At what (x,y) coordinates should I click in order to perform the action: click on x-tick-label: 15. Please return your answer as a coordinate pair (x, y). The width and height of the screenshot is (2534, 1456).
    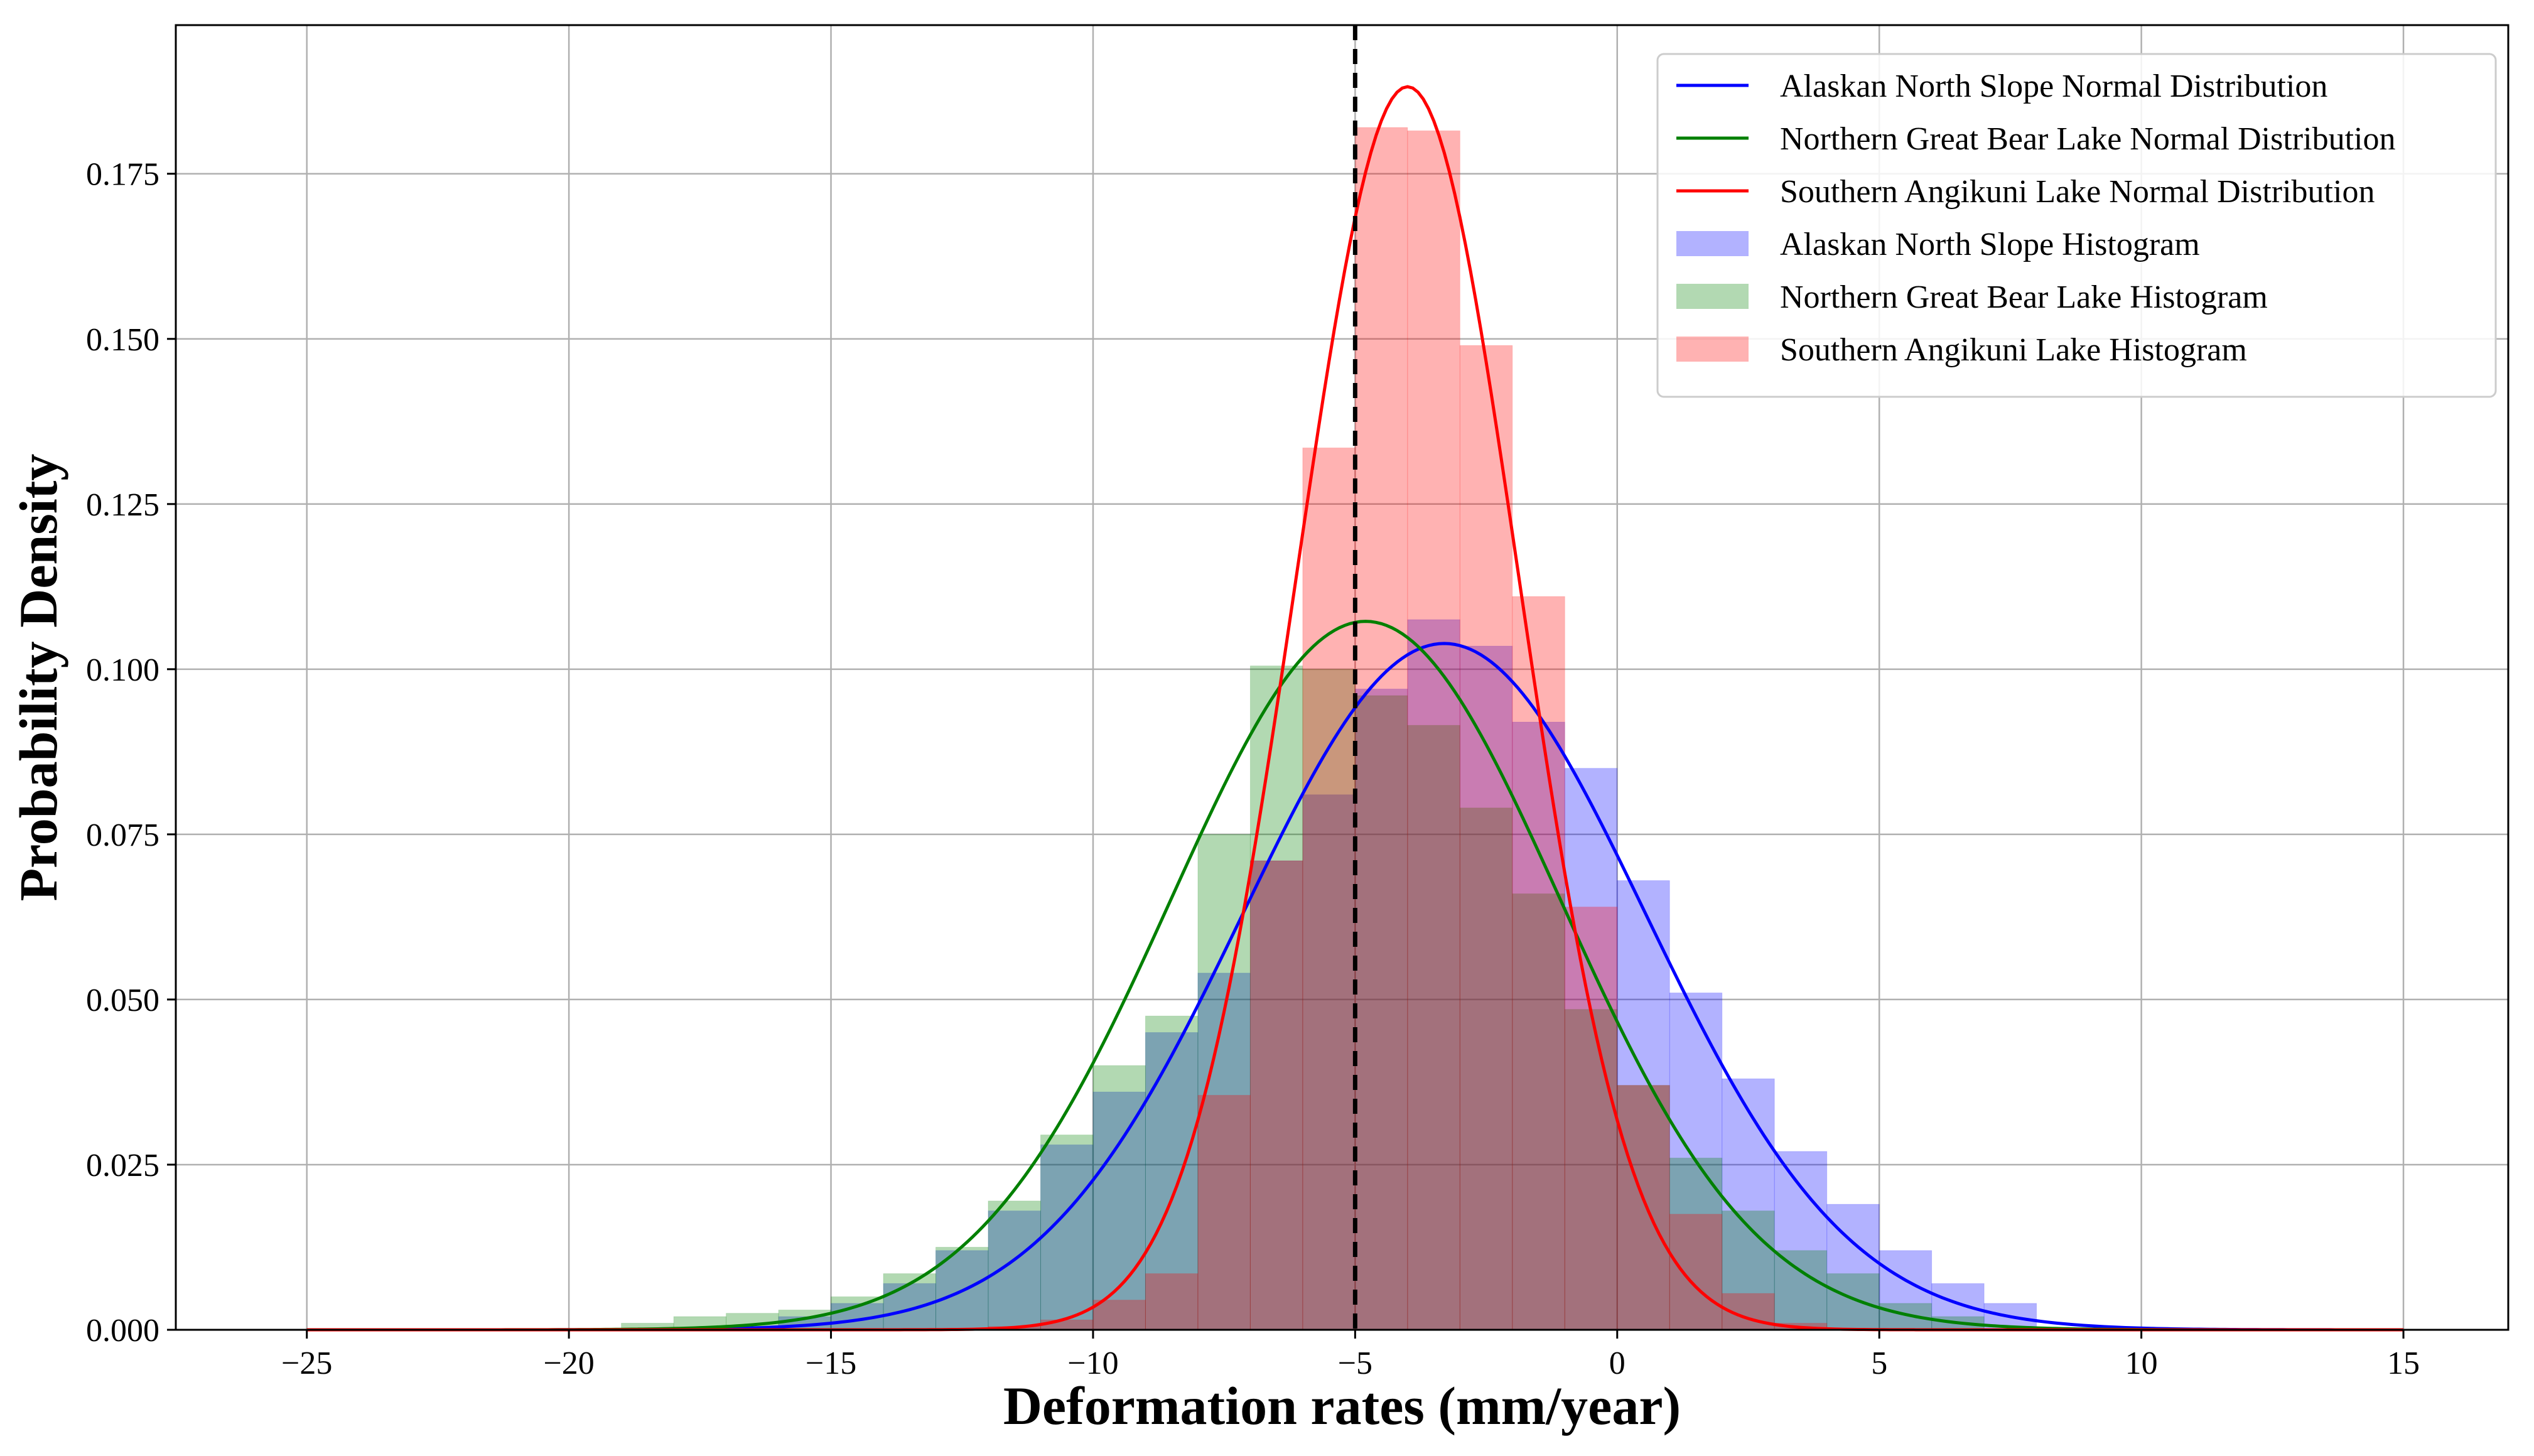
    Looking at the image, I should click on (2403, 1363).